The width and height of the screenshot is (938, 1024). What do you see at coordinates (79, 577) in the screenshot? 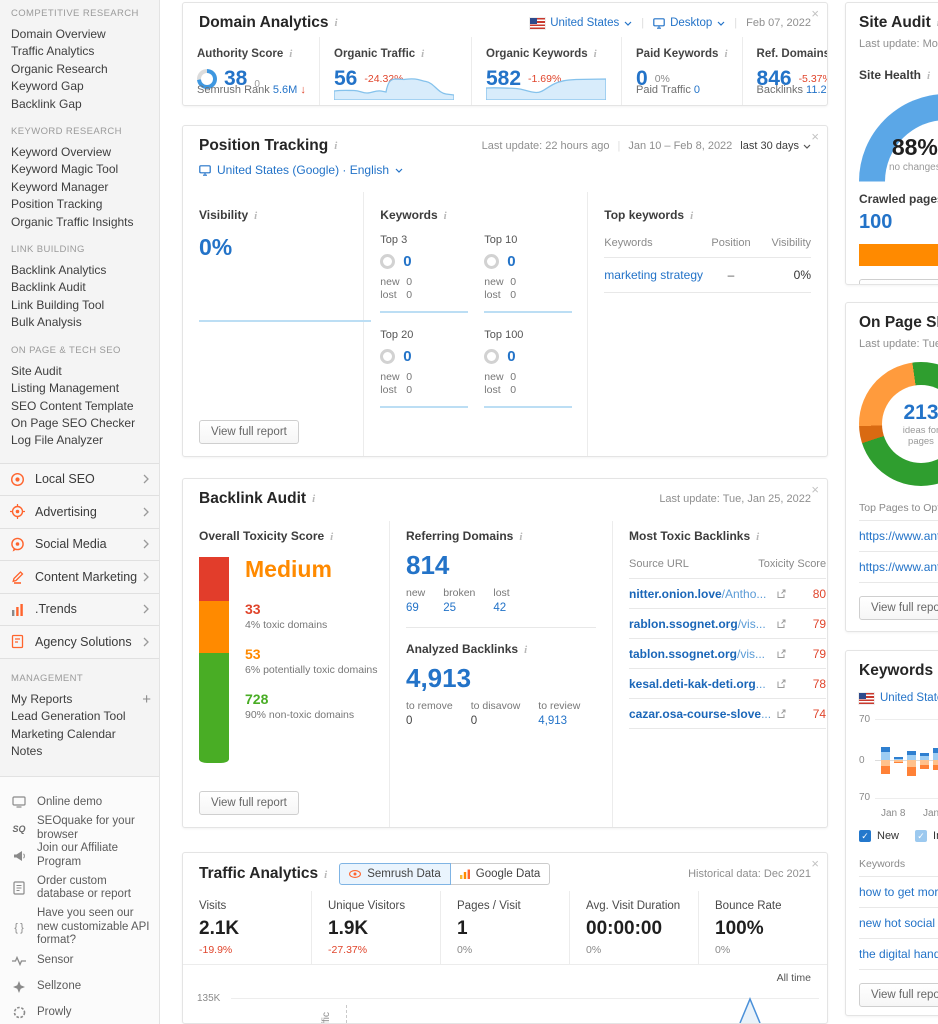
I see `sidebar-accordion-content-marketing: Content Marketing` at bounding box center [79, 577].